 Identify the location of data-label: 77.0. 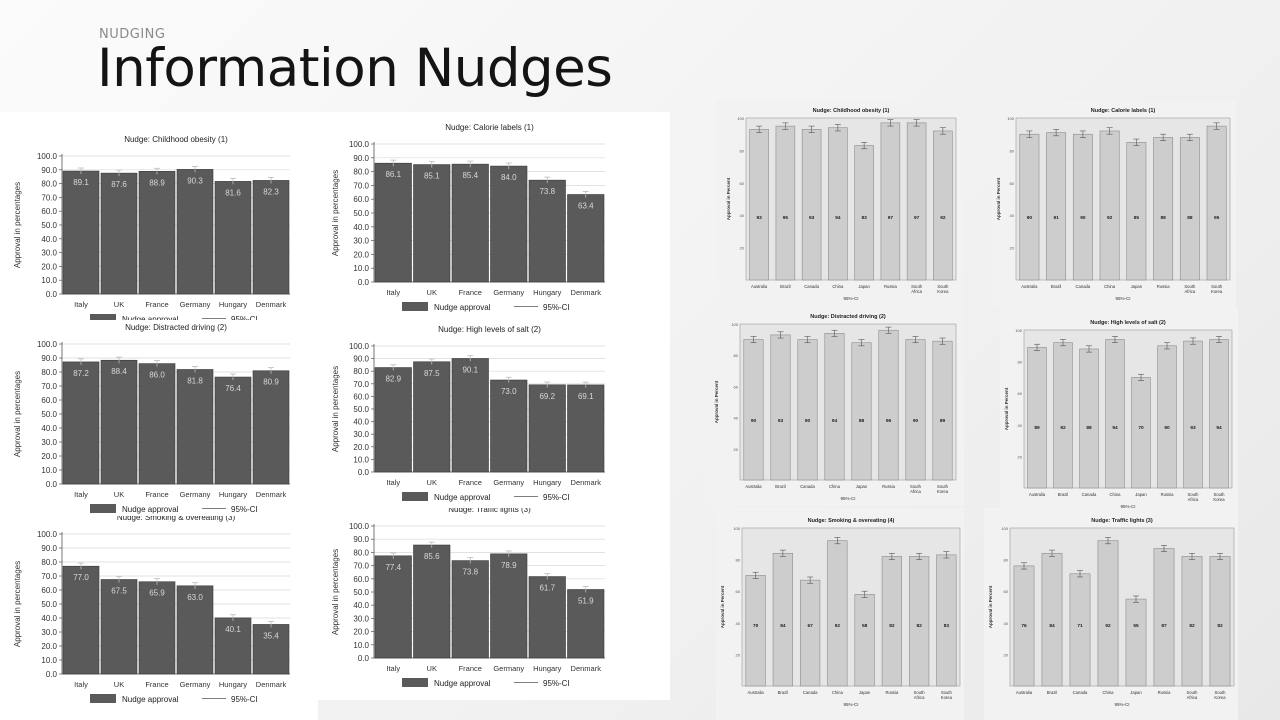
(81, 577).